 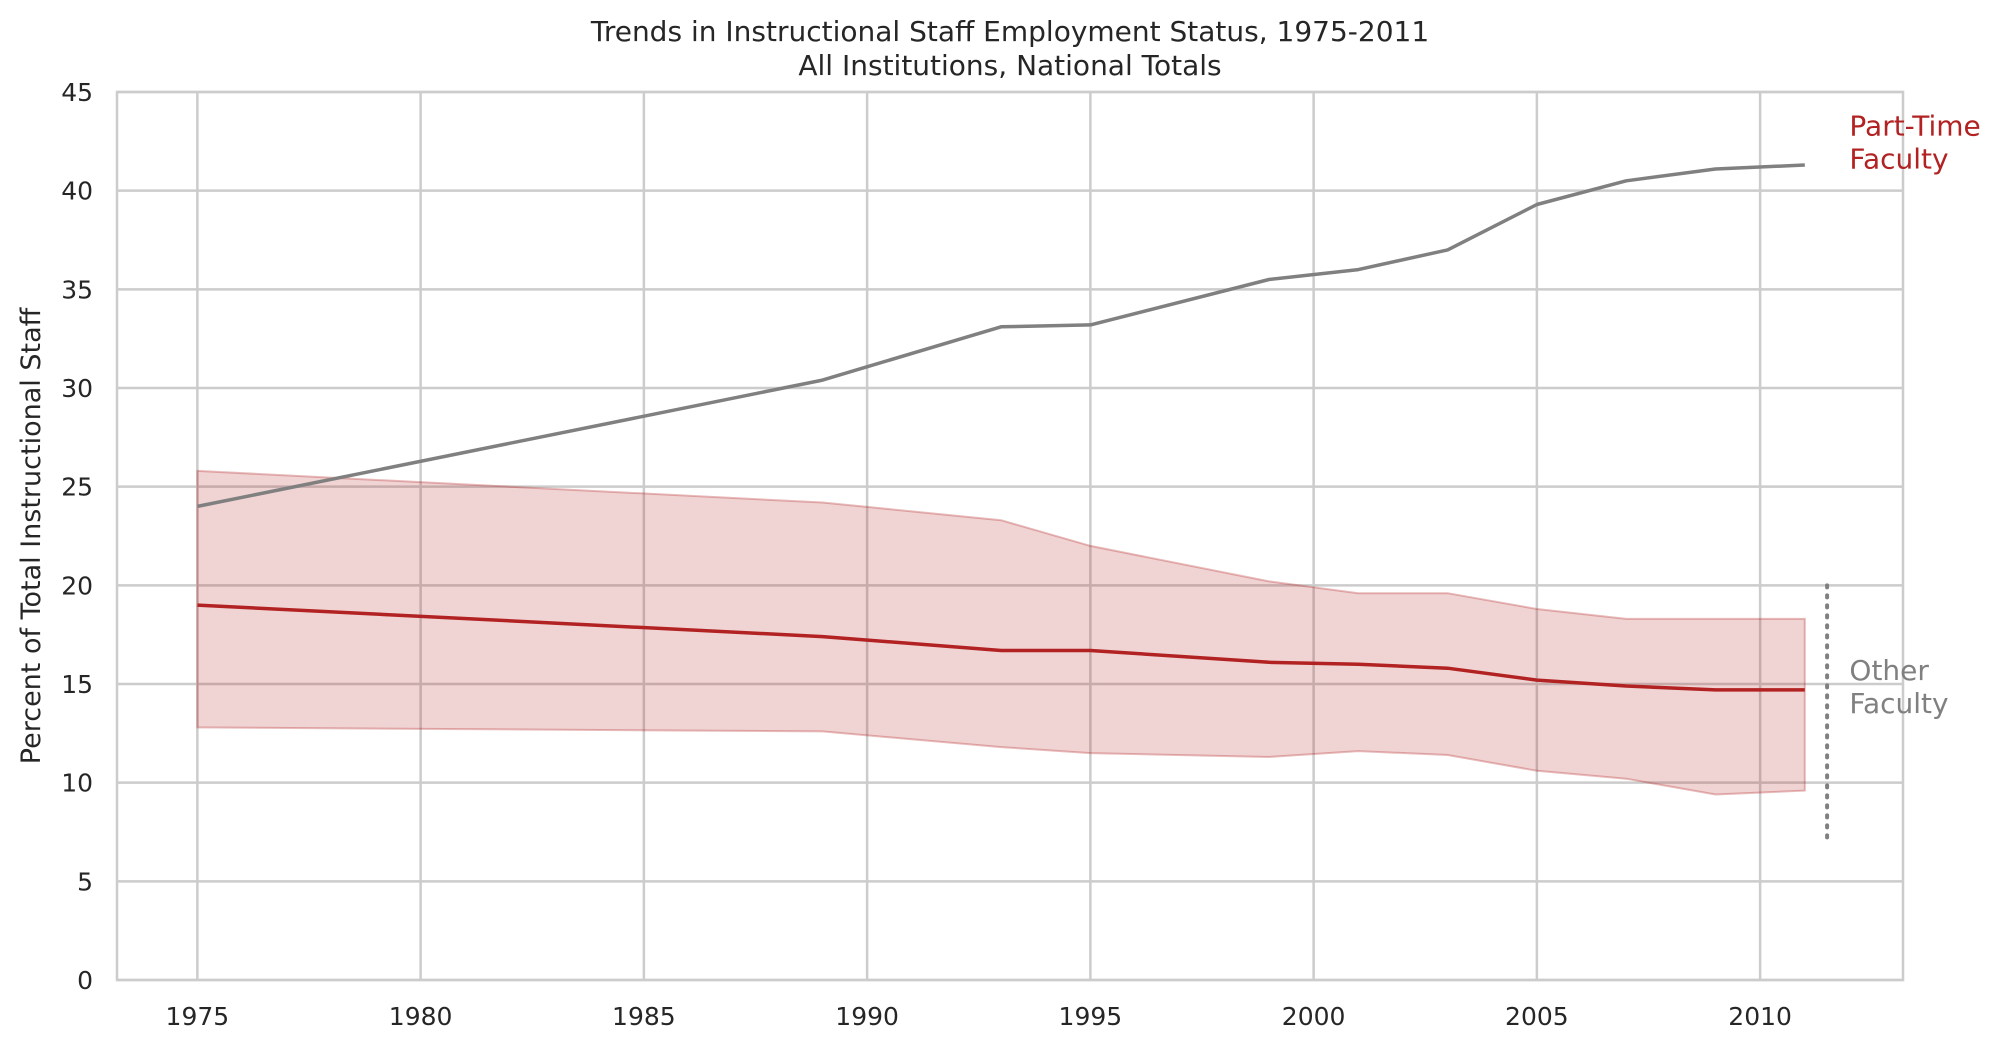 I want to click on x-tick-label-1985: 1985, so click(x=644, y=1016).